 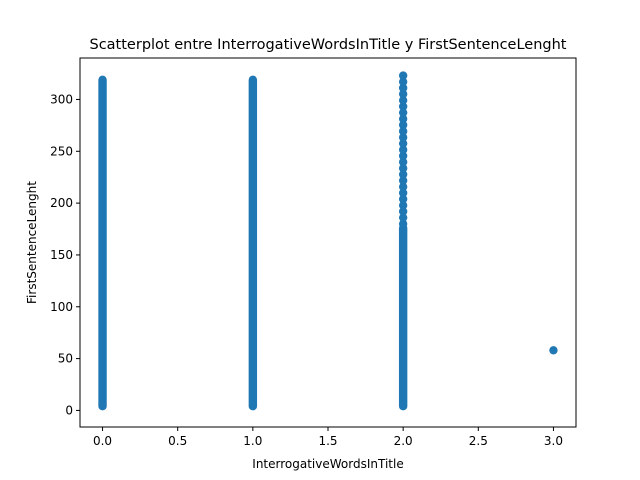 I want to click on x-tick-label: 0.5, so click(x=177, y=441).